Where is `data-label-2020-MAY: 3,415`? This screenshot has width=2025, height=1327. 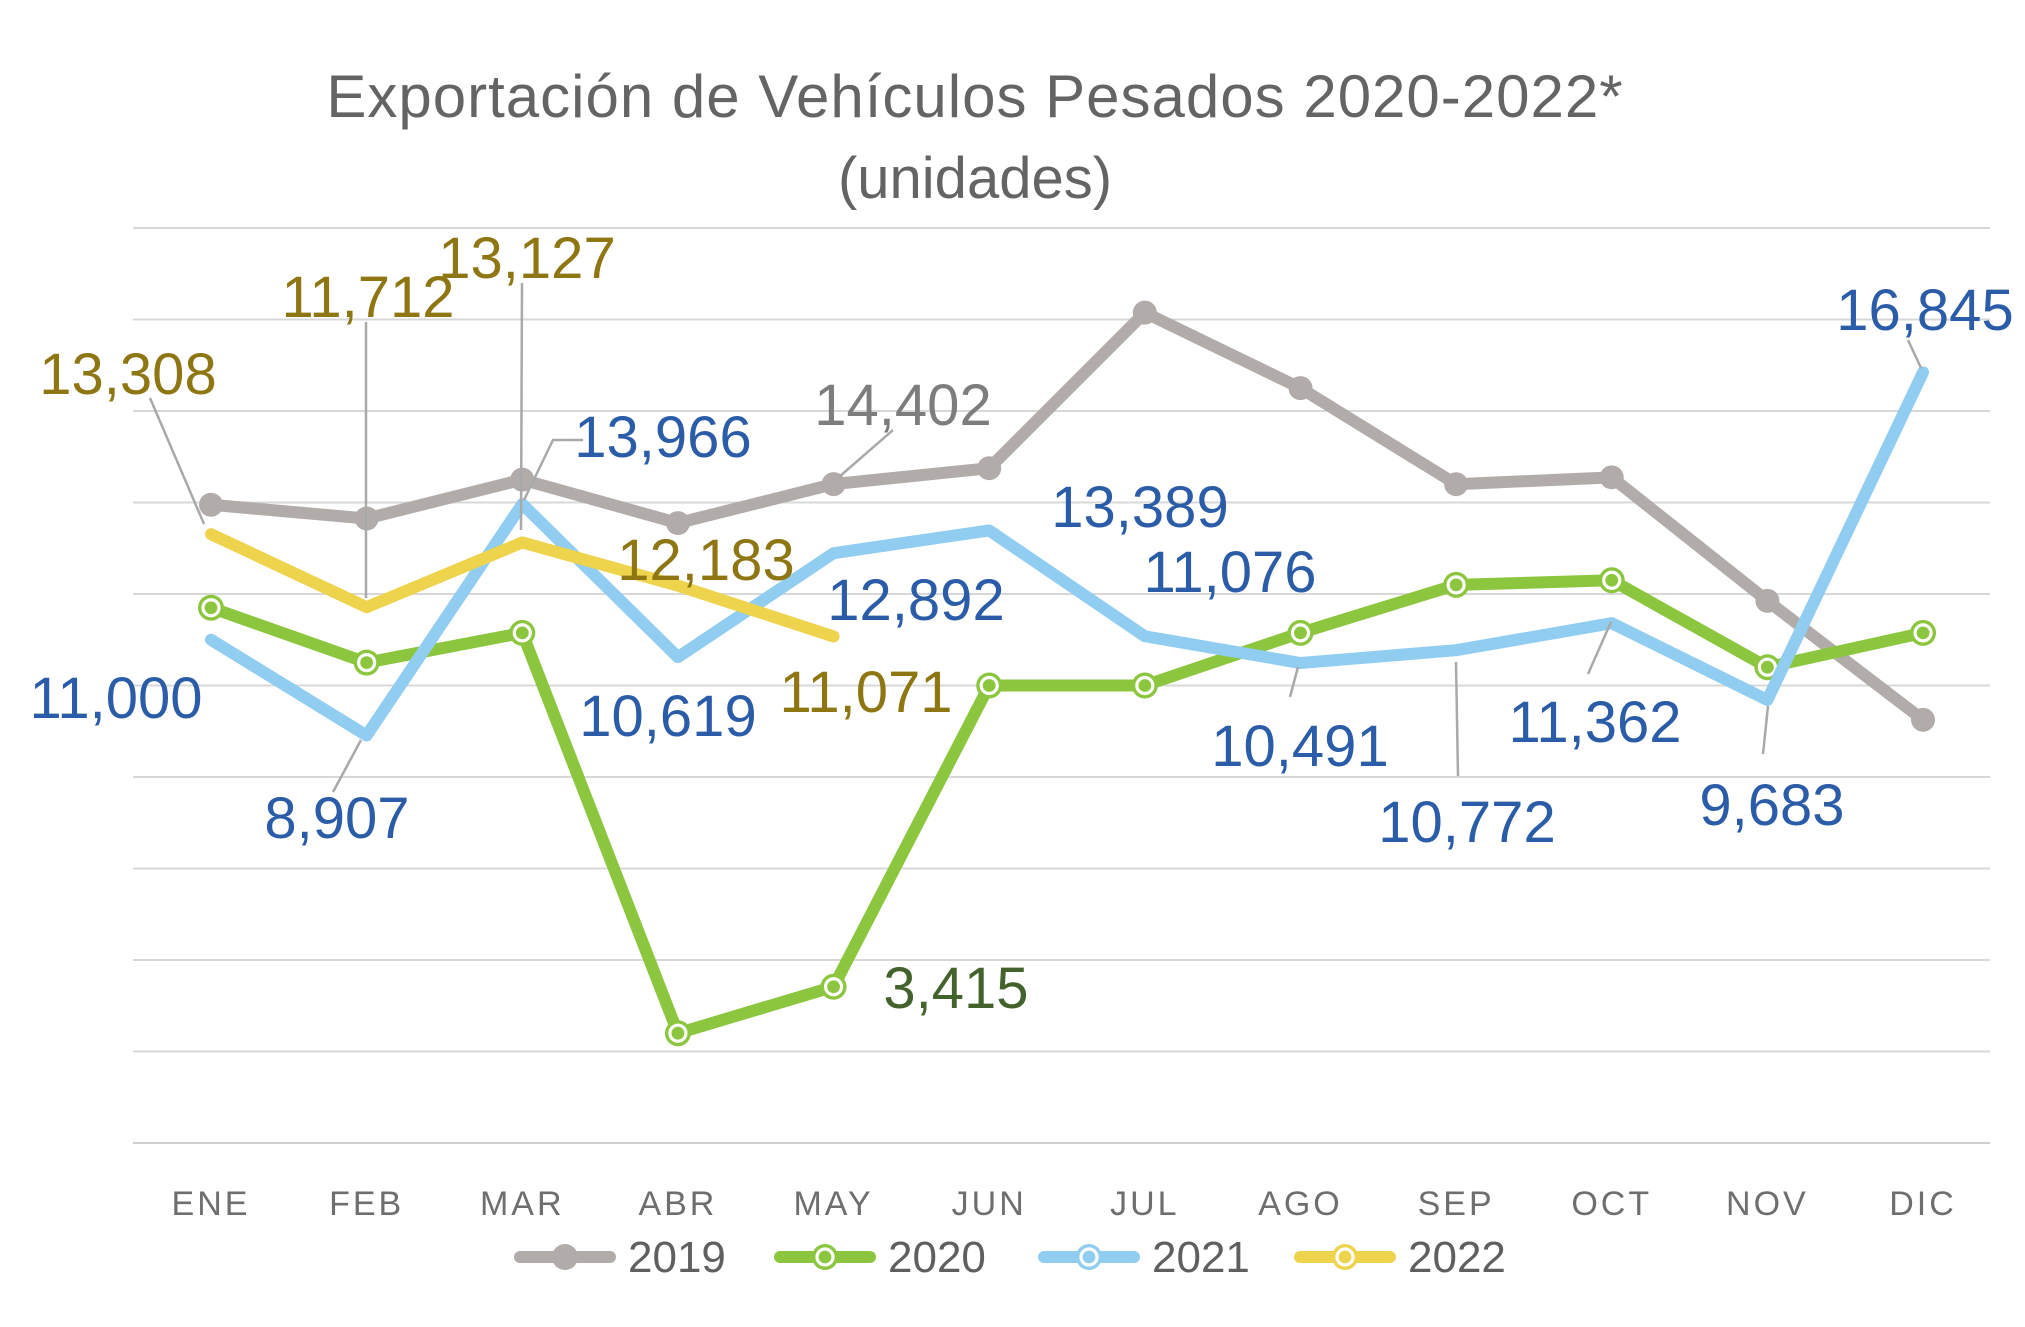 data-label-2020-MAY: 3,415 is located at coordinates (955, 988).